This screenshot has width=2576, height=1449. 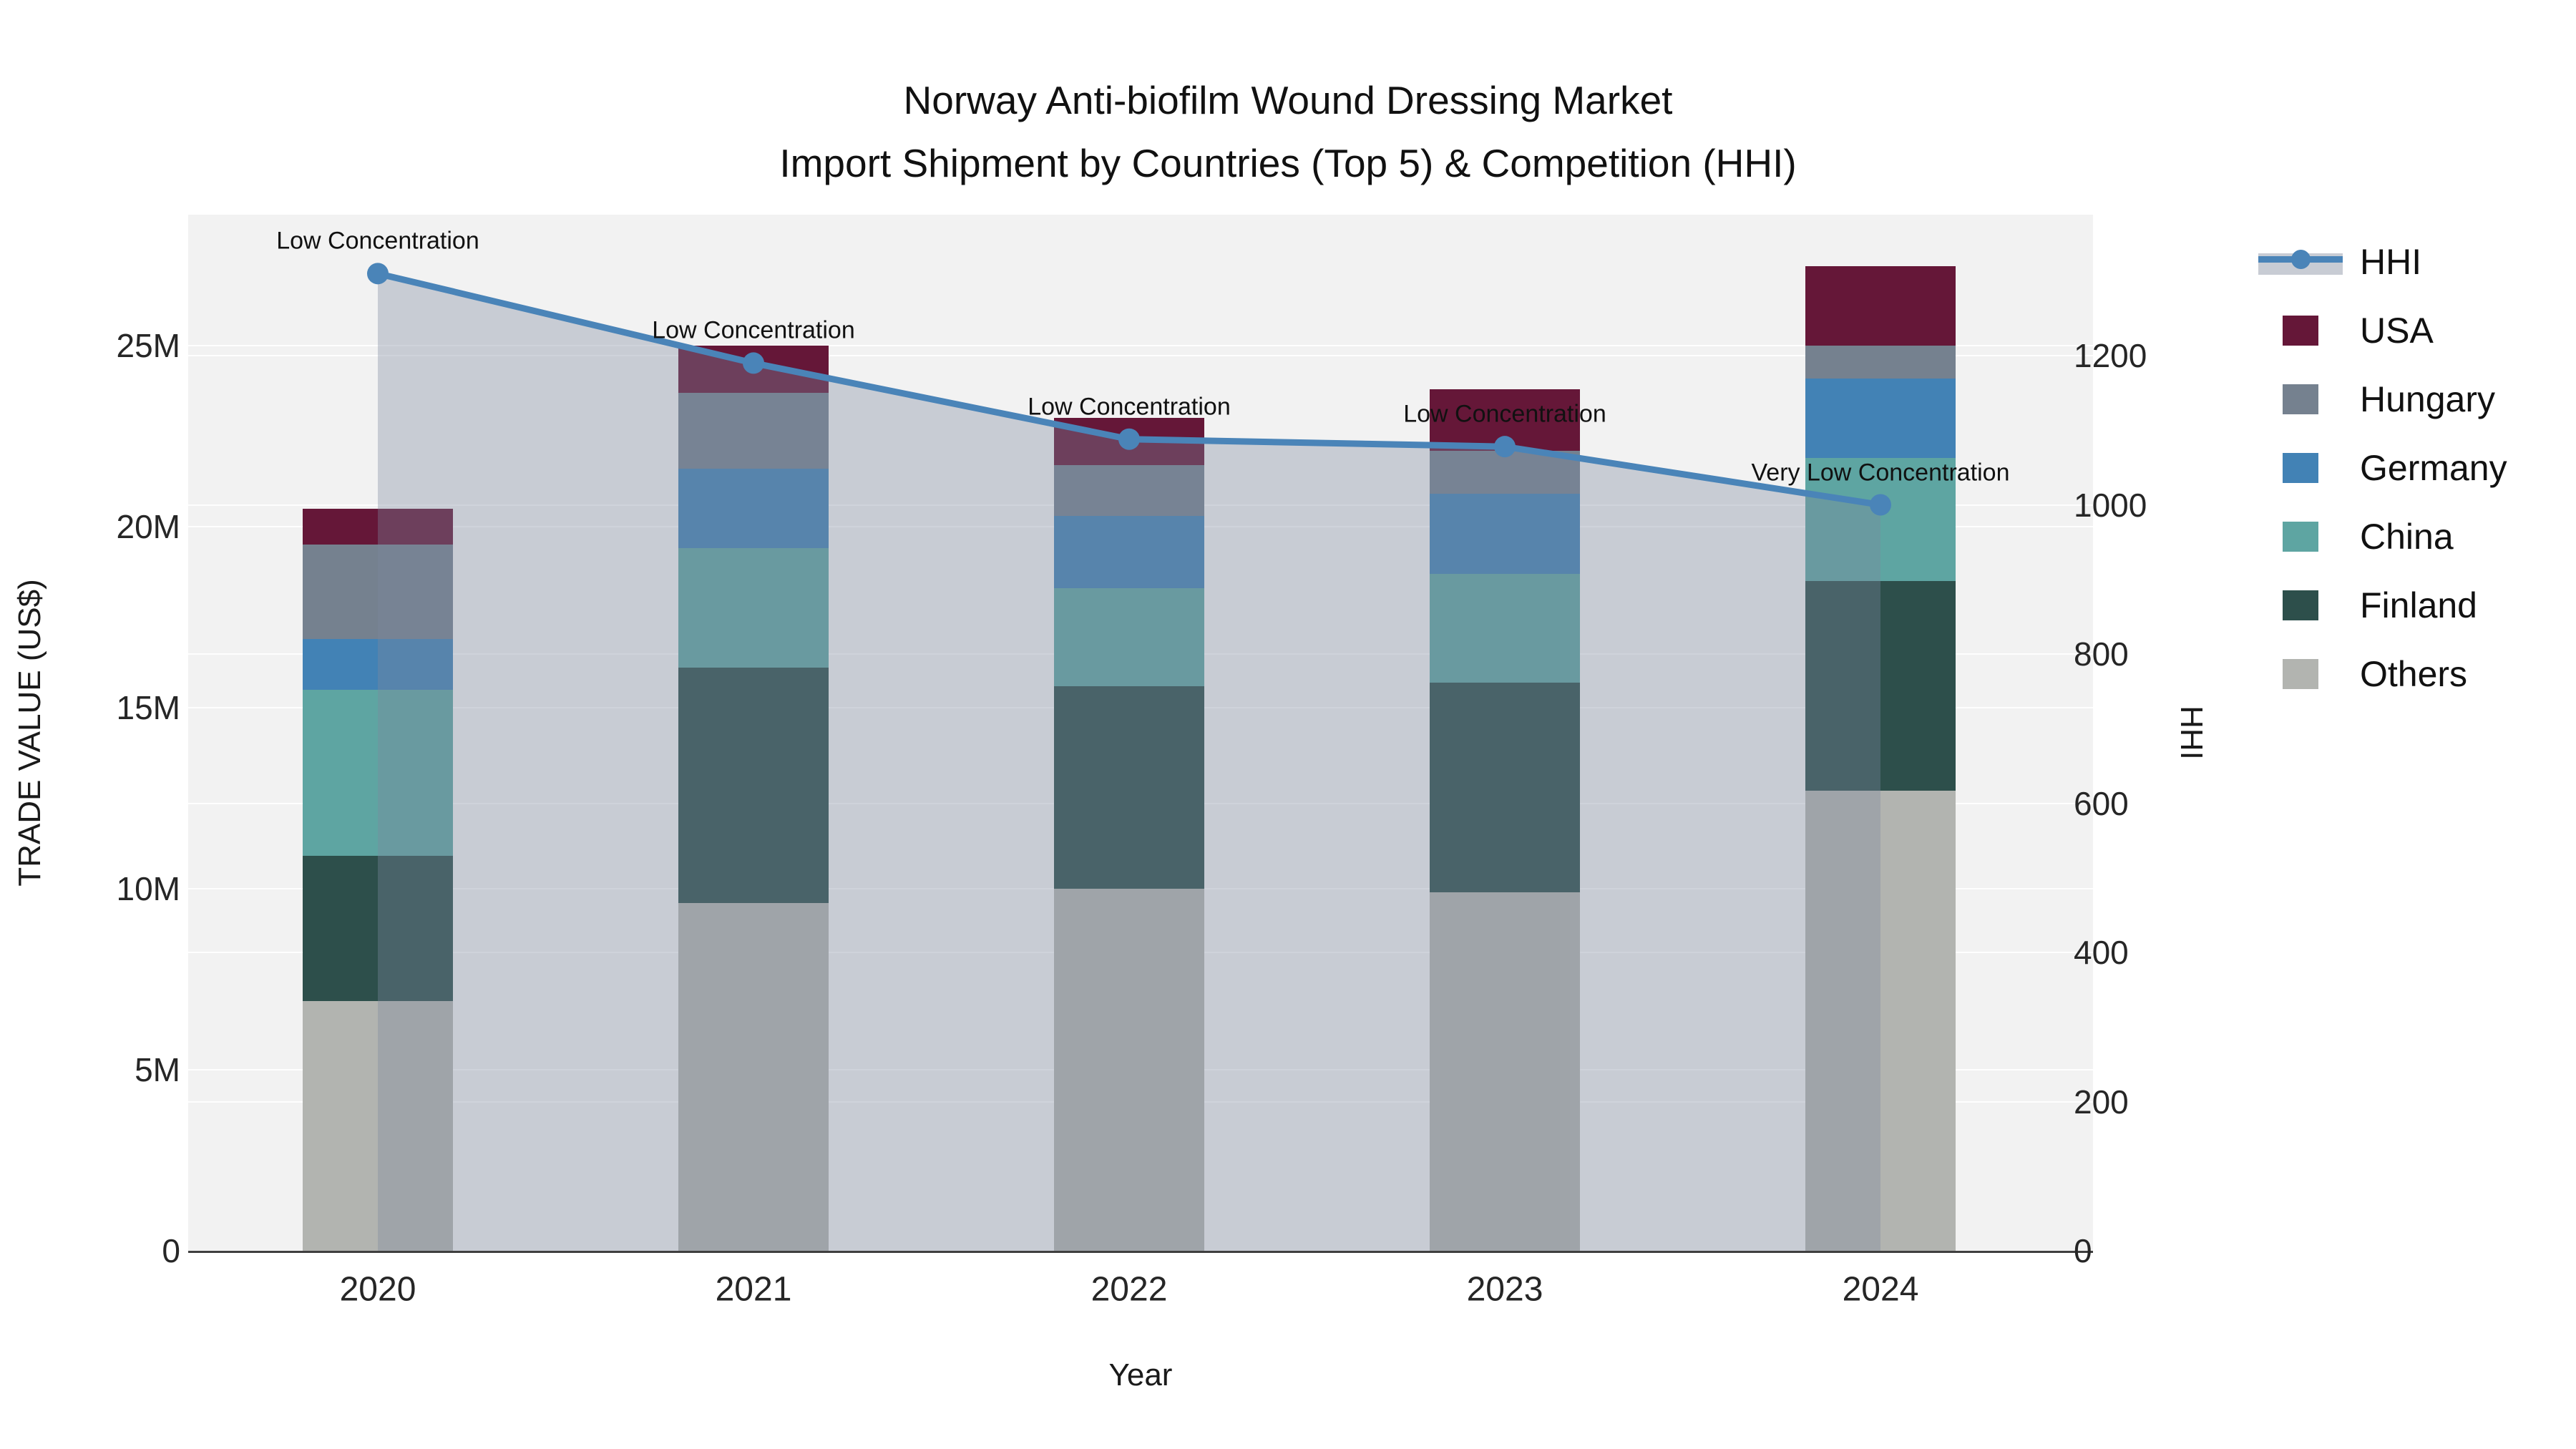 I want to click on annotation-2024: Very Low Concentration, so click(x=1881, y=472).